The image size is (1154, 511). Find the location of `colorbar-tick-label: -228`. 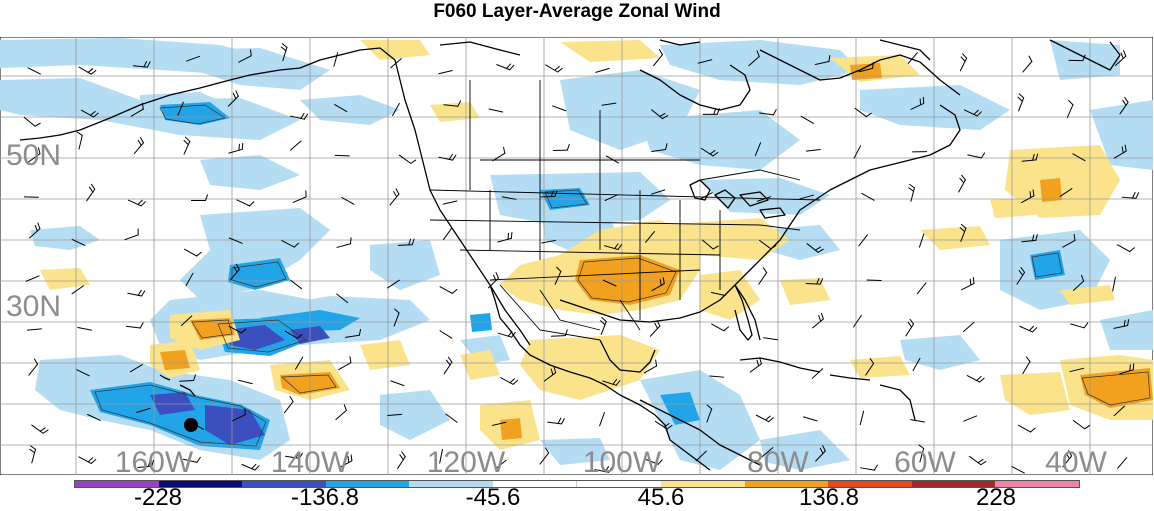

colorbar-tick-label: -228 is located at coordinates (158, 497).